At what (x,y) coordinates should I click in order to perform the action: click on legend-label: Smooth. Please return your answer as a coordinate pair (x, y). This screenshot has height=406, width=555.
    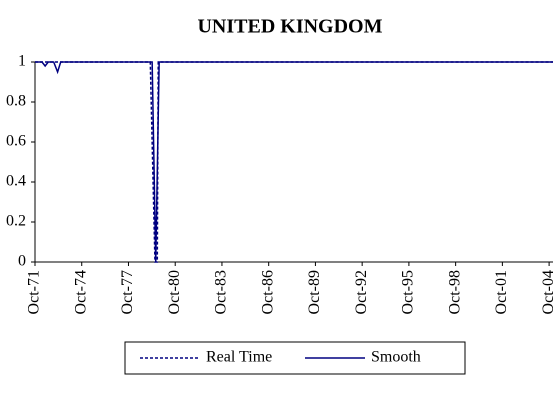
    Looking at the image, I should click on (396, 357).